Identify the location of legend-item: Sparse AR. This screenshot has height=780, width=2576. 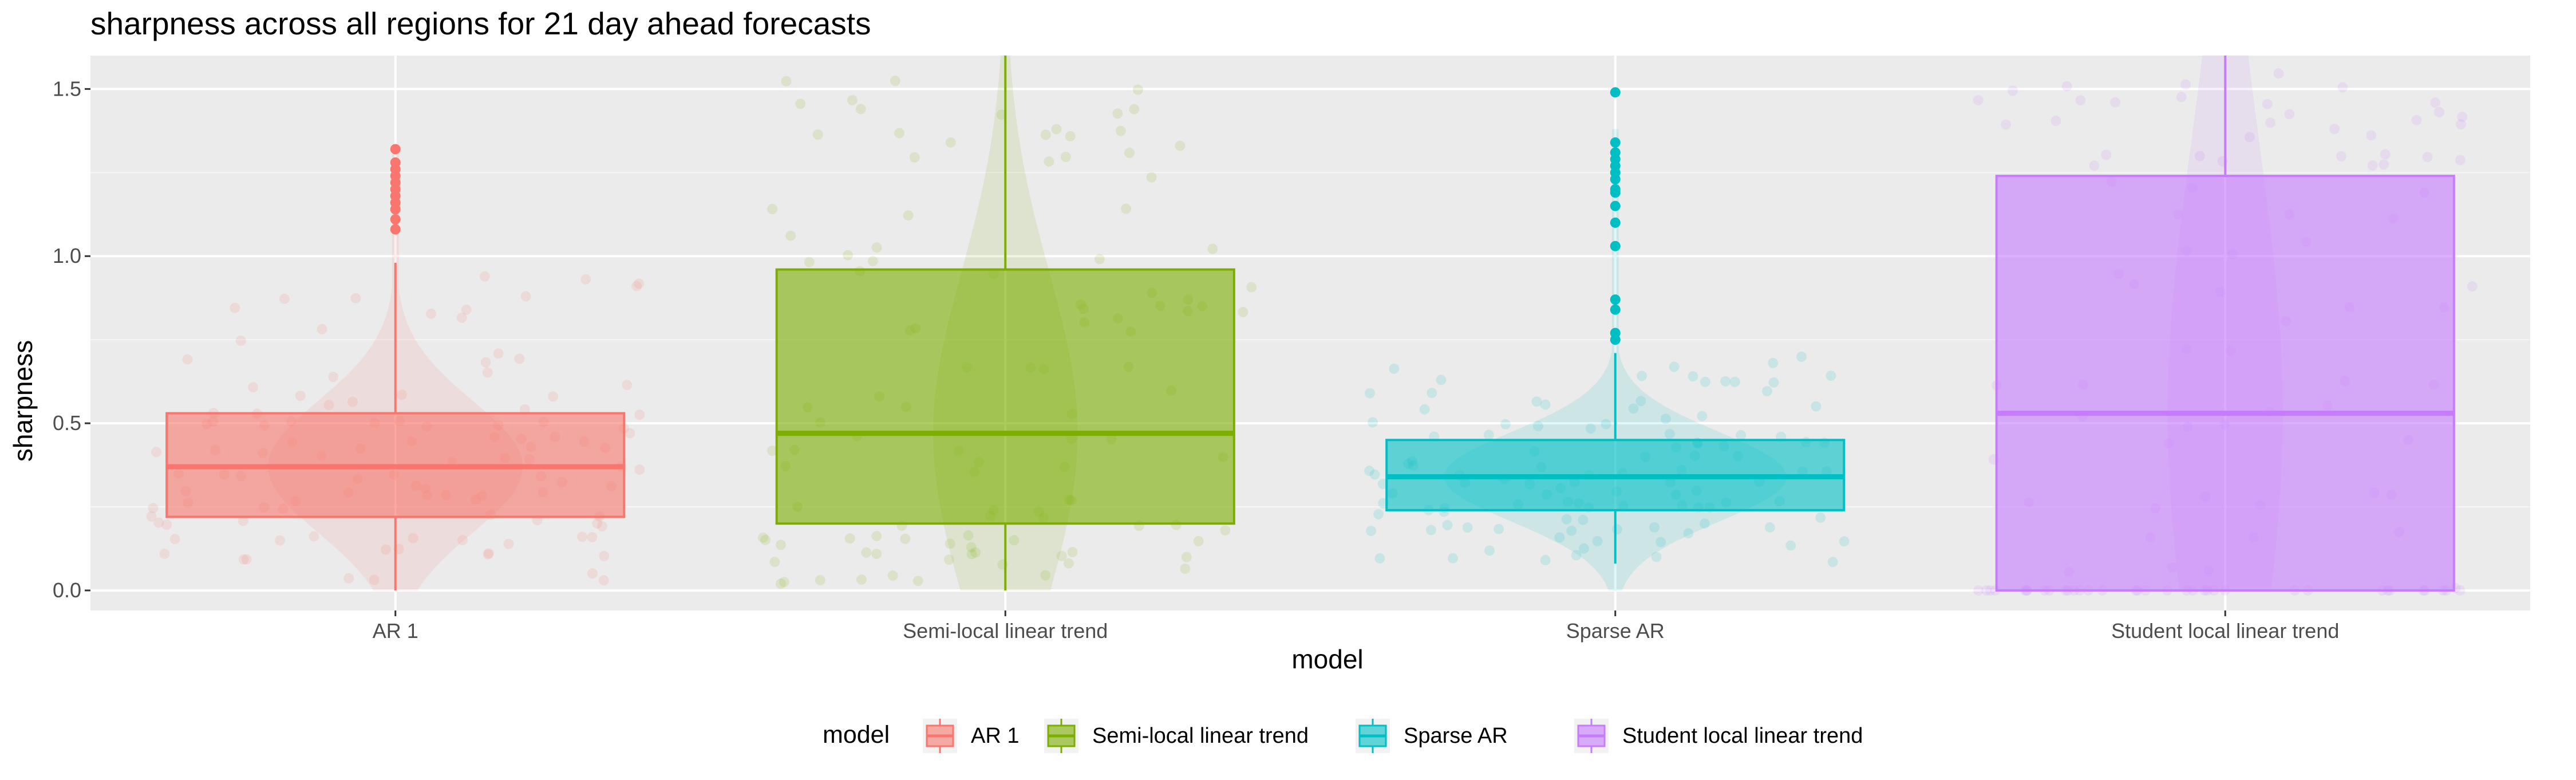
(1432, 736).